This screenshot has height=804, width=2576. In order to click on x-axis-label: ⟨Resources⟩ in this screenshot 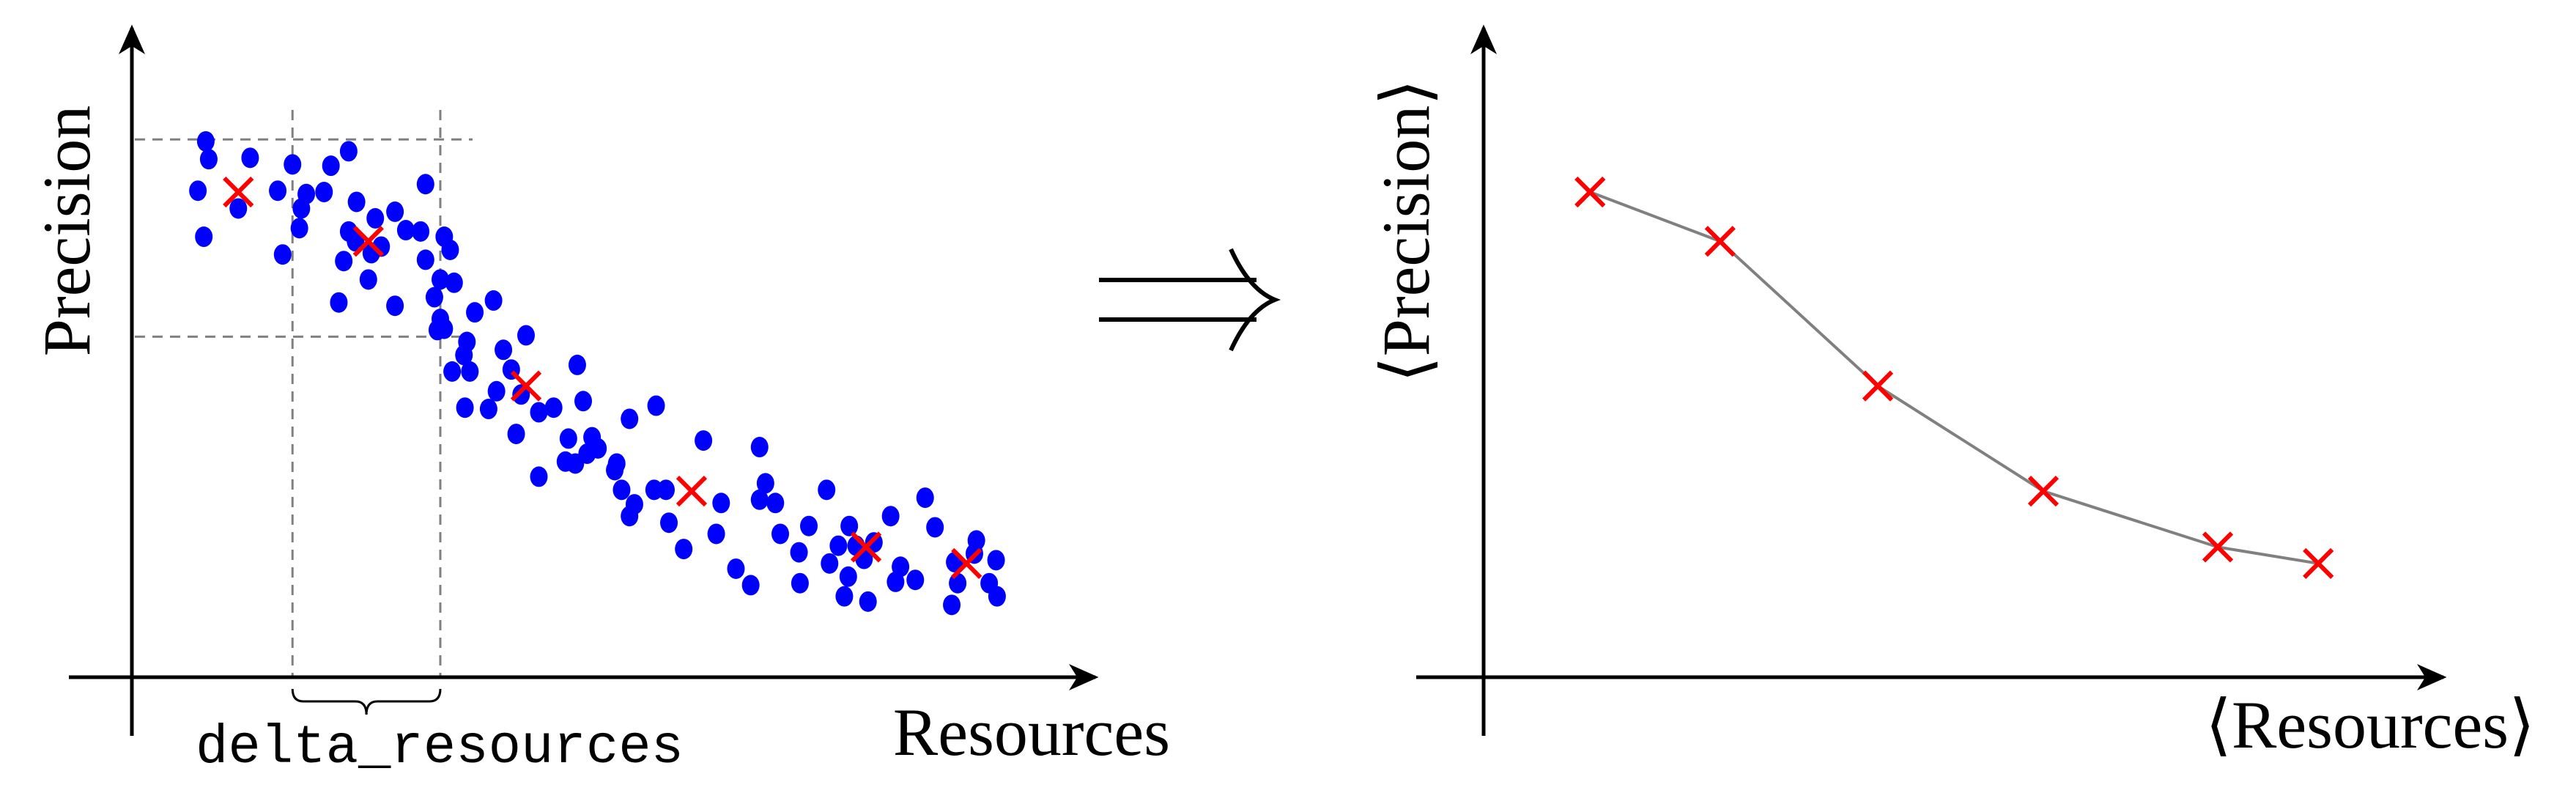, I will do `click(2370, 724)`.